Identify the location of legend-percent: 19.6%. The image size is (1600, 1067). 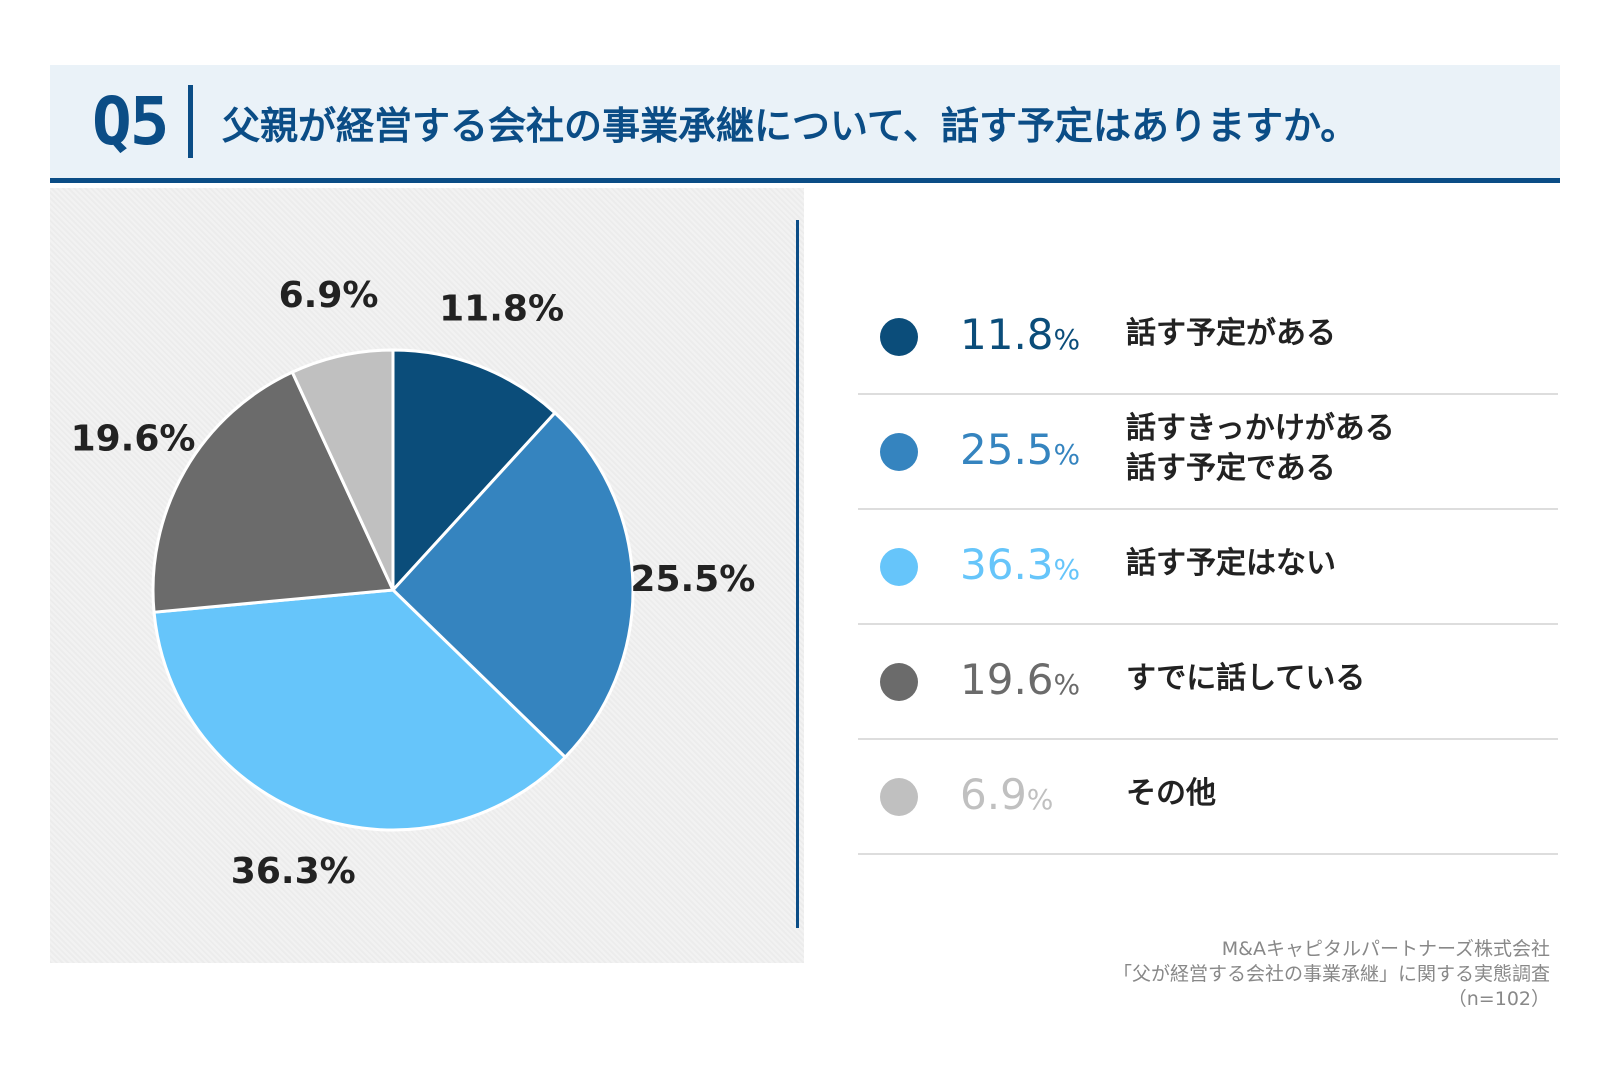
(1020, 679).